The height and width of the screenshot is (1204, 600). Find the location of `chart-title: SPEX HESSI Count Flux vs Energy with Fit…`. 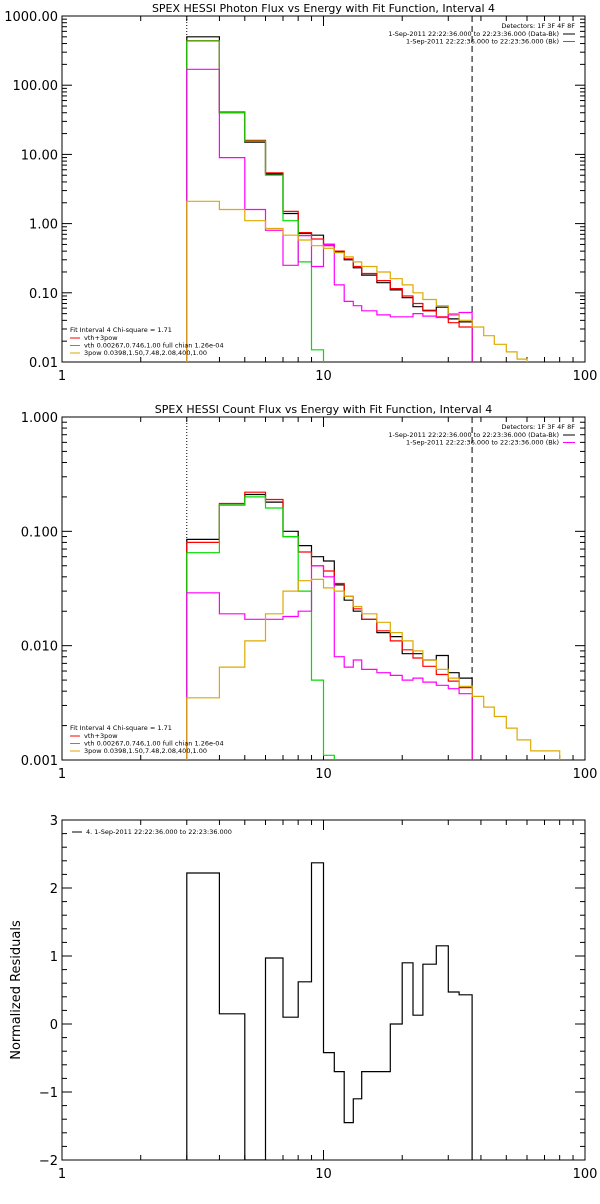

chart-title: SPEX HESSI Count Flux vs Energy with Fit… is located at coordinates (323, 409).